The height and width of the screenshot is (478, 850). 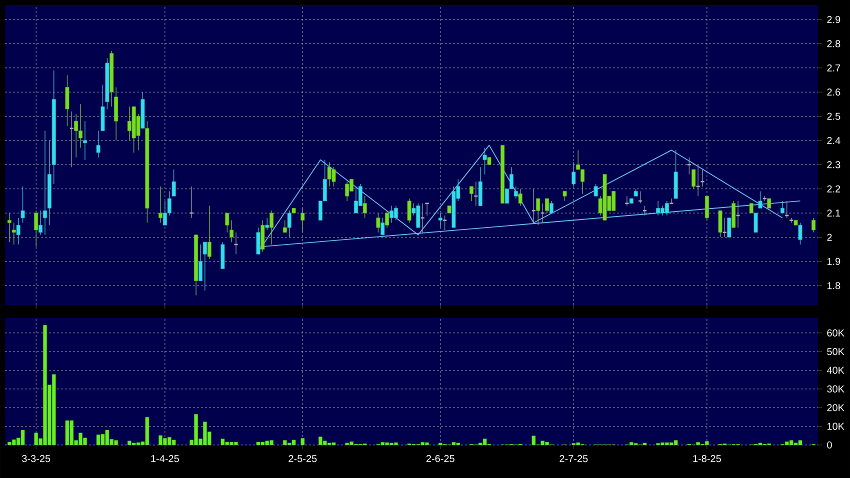 What do you see at coordinates (440, 458) in the screenshot?
I see `x-tick-label: 2-6-25` at bounding box center [440, 458].